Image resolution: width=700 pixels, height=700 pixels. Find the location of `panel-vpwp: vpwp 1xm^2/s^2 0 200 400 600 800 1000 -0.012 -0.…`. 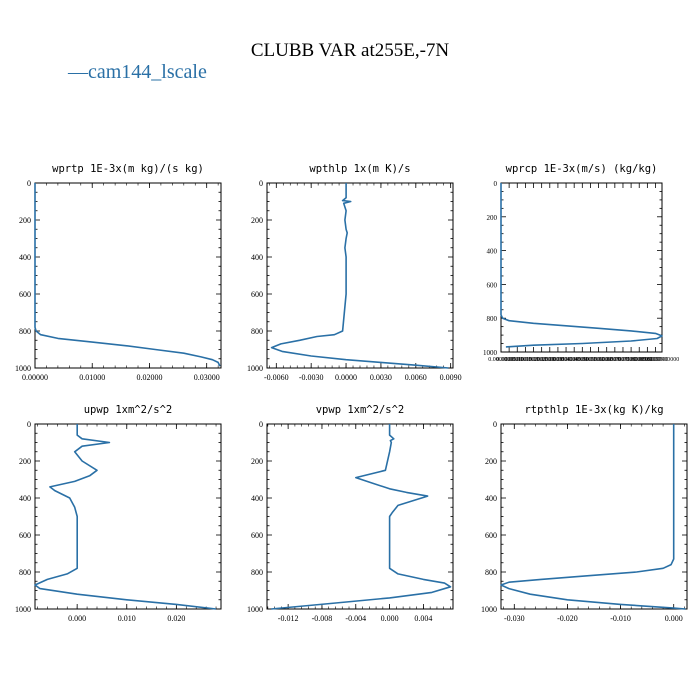

panel-vpwp: vpwp 1xm^2/s^2 0 200 400 600 800 1000 -0.012 -0.… is located at coordinates (350, 513).